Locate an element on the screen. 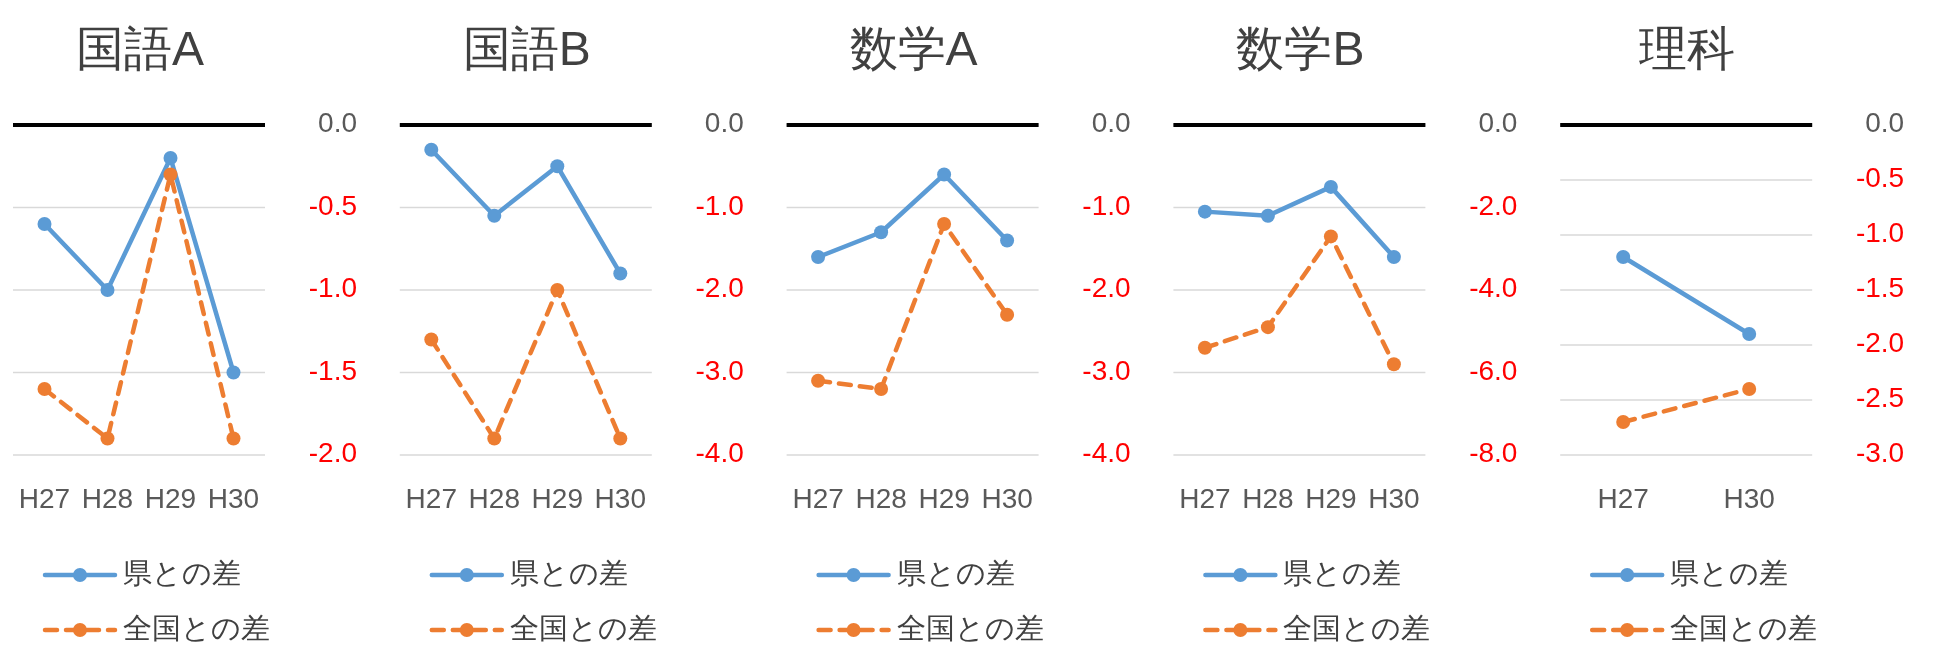 The height and width of the screenshot is (661, 1934). y-tick-label: -8.0 is located at coordinates (1493, 453).